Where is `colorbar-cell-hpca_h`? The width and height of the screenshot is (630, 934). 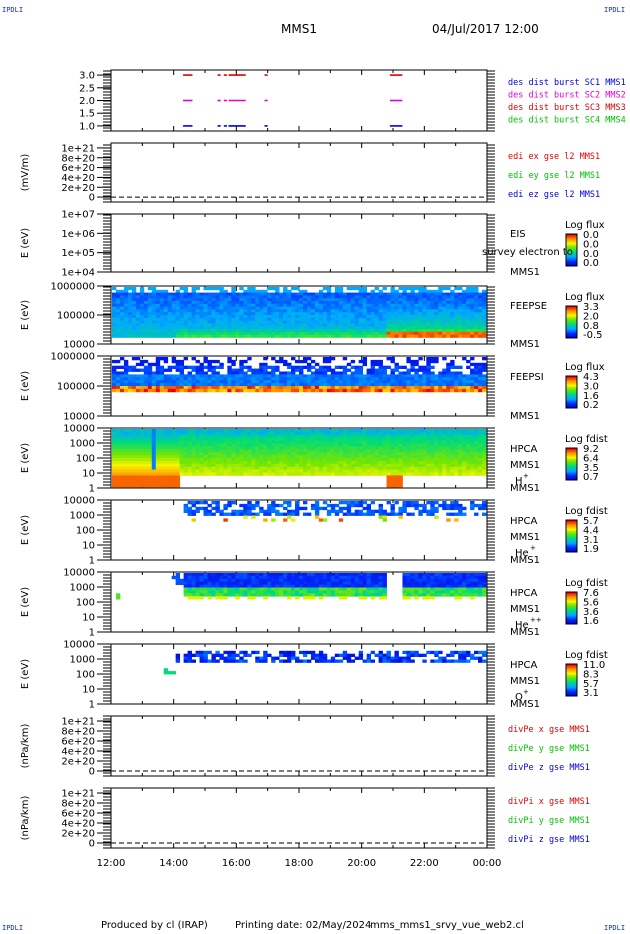
colorbar-cell-hpca_h is located at coordinates (571, 467).